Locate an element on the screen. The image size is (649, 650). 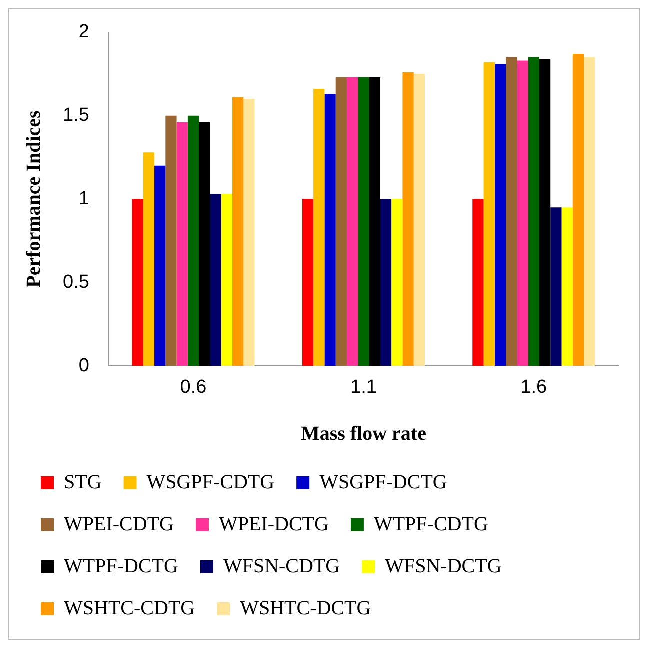
legend-label: WFSN-DCTG is located at coordinates (443, 566).